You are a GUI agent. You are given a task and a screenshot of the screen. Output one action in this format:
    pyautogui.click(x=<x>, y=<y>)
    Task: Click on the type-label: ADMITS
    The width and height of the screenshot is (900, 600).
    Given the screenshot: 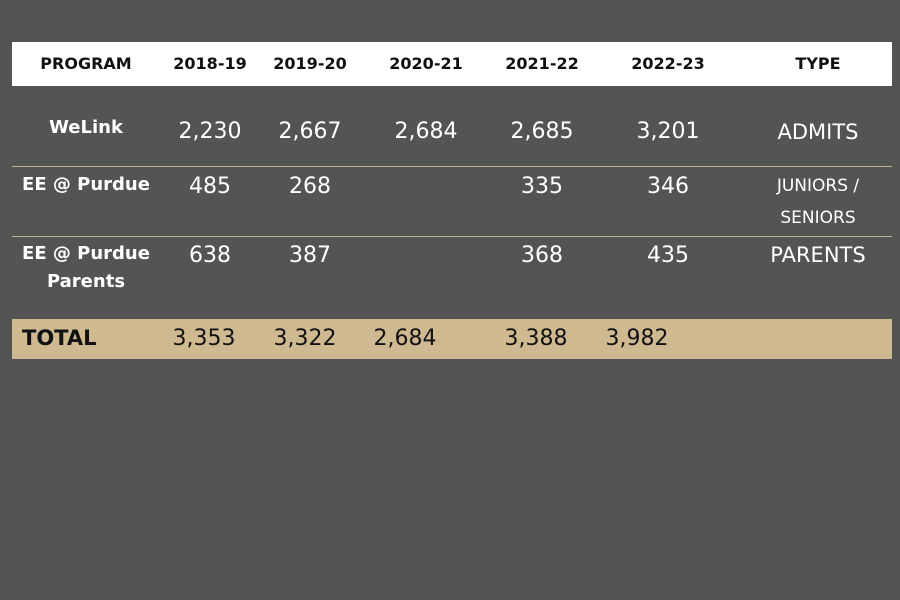 What is the action you would take?
    pyautogui.click(x=818, y=132)
    